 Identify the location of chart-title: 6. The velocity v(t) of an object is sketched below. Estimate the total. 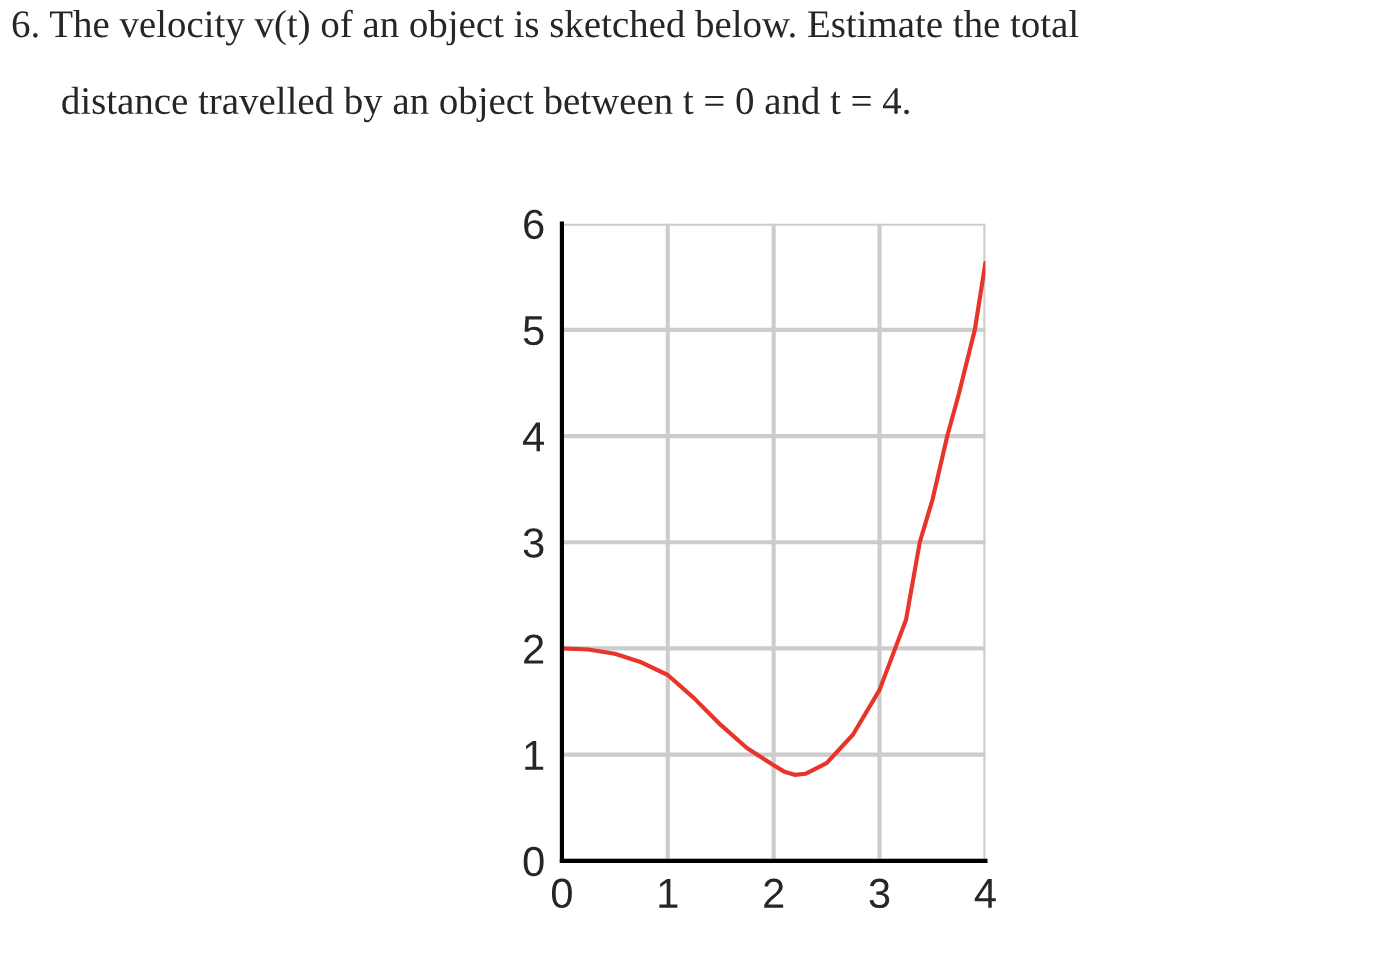
(545, 27).